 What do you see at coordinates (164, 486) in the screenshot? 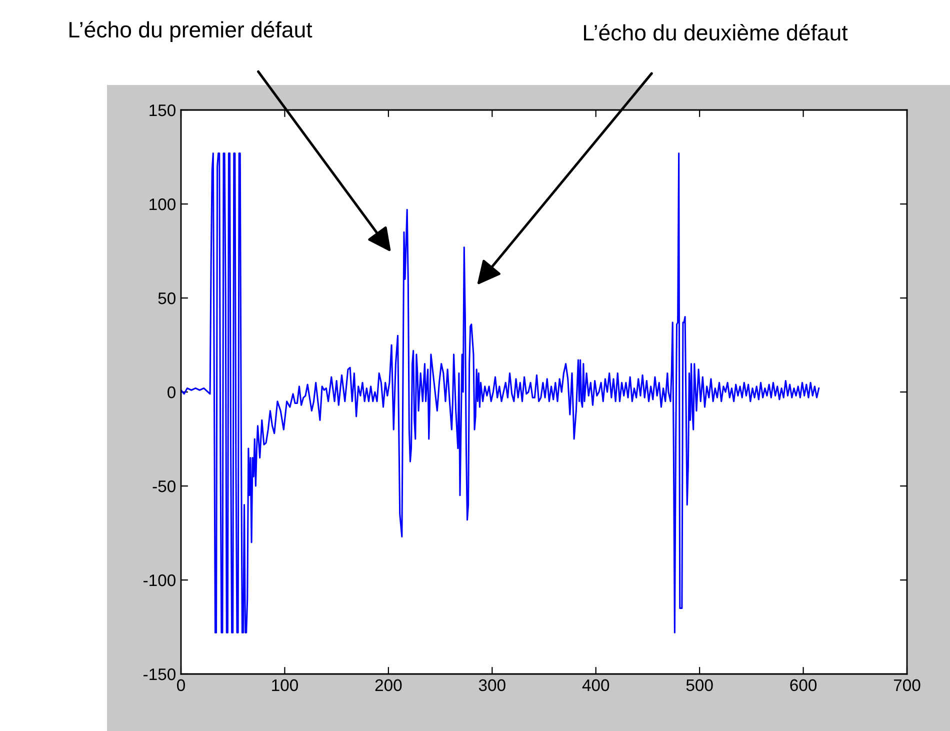
I see `y-tick-label: -50` at bounding box center [164, 486].